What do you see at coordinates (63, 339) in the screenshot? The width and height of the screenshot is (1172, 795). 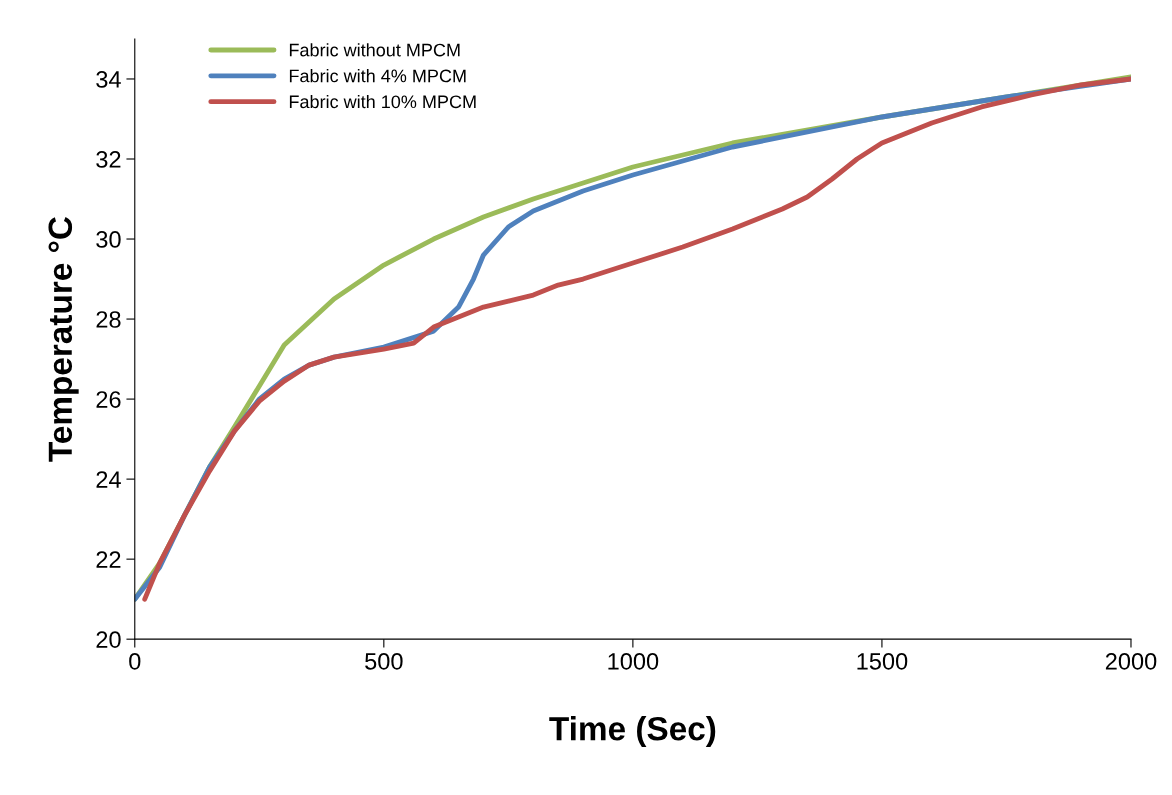 I see `y-axis-title: Temperature °C` at bounding box center [63, 339].